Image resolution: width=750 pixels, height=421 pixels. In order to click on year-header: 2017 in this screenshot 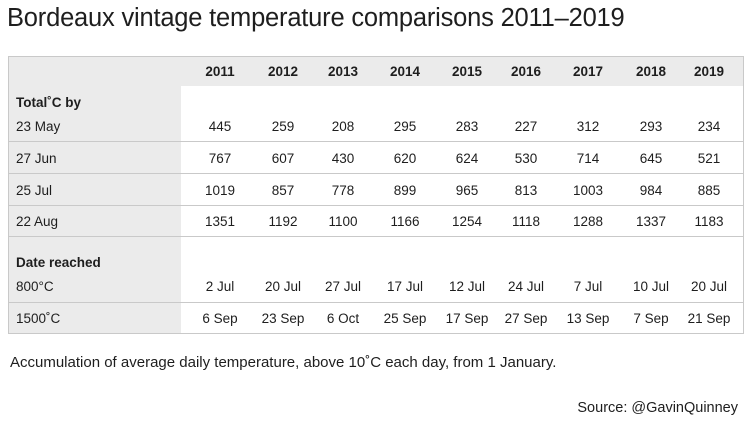, I will do `click(588, 71)`.